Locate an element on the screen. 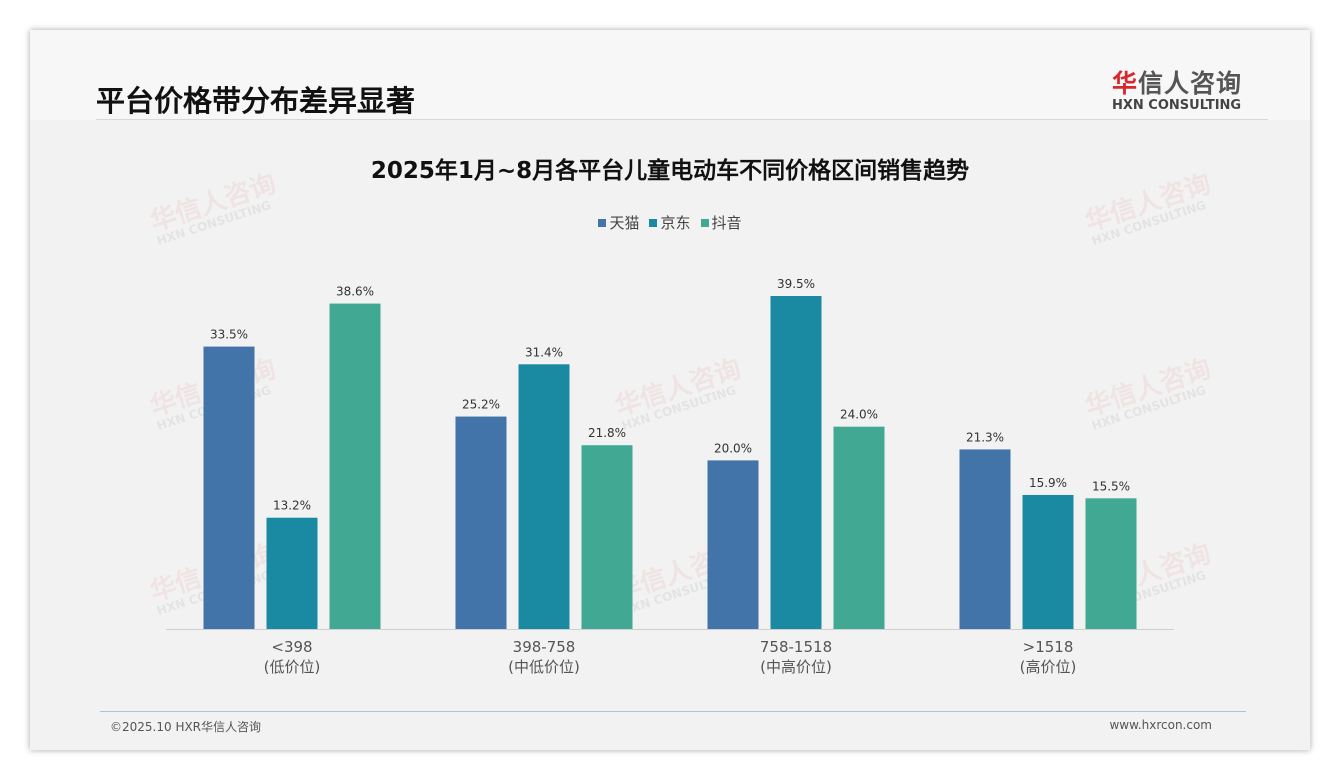 The width and height of the screenshot is (1340, 780). legend-label: 抖音 is located at coordinates (726, 223).